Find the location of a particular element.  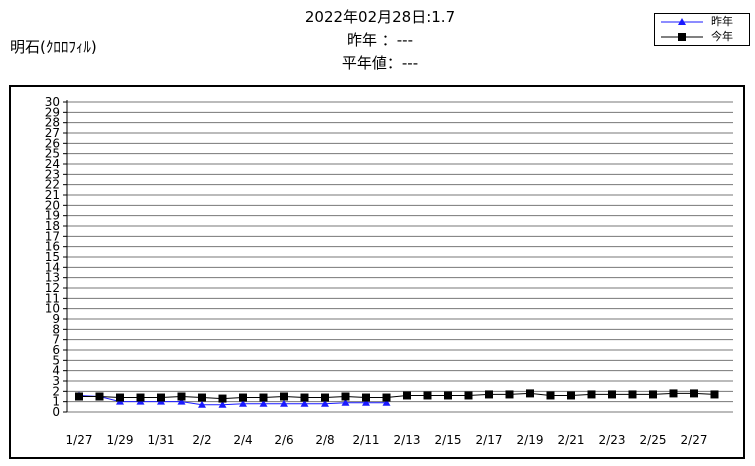

y-tick-label-16: 16 is located at coordinates (52, 247).